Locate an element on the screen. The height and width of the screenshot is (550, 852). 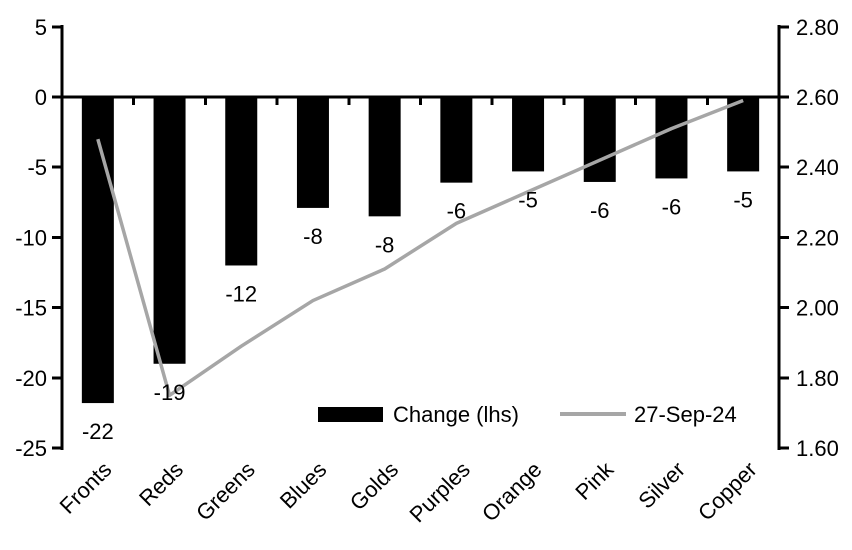
bar-Silver is located at coordinates (671, 138).